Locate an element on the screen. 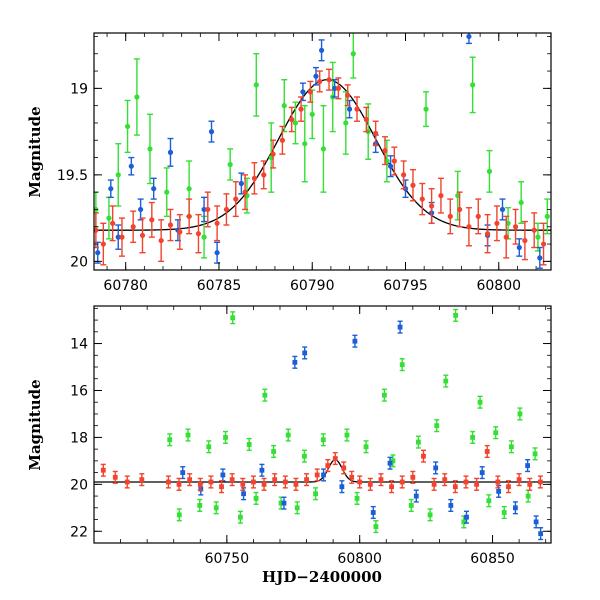  top-y-axis-label: Magnitude is located at coordinates (35, 151).